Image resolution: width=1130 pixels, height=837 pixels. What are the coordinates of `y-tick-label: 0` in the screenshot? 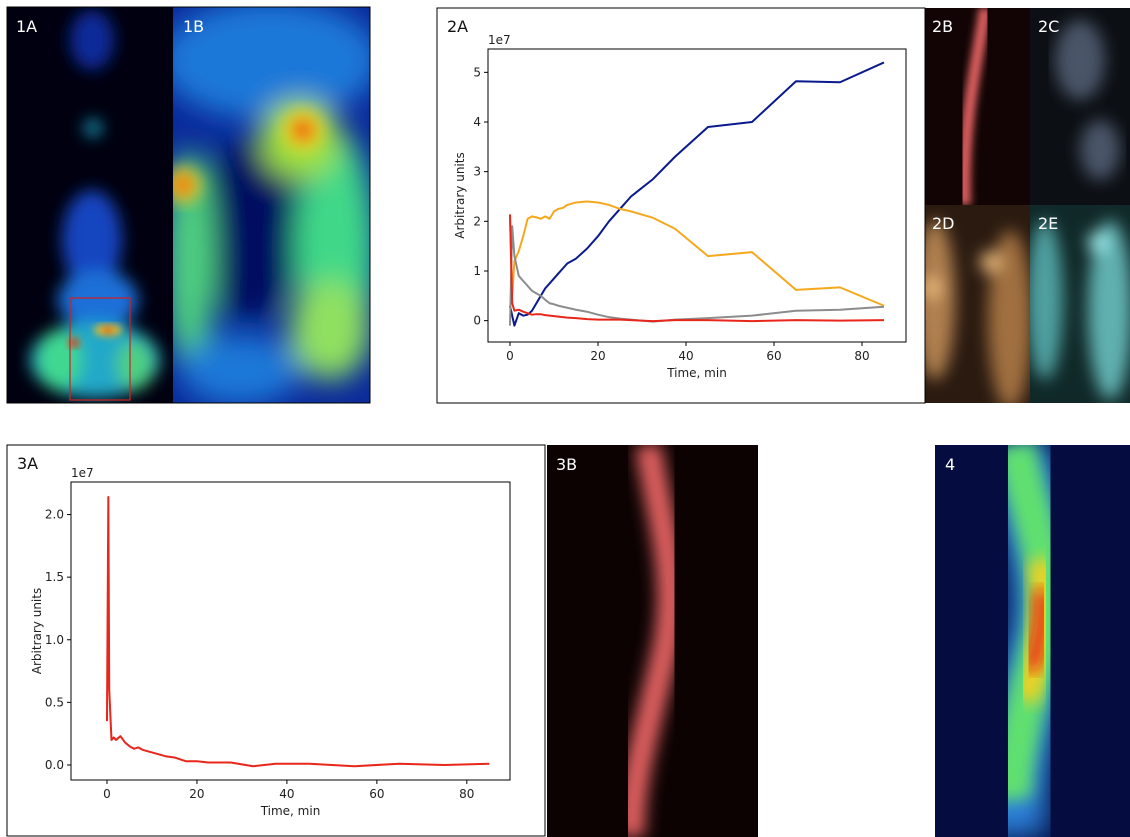 It's located at (477, 321).